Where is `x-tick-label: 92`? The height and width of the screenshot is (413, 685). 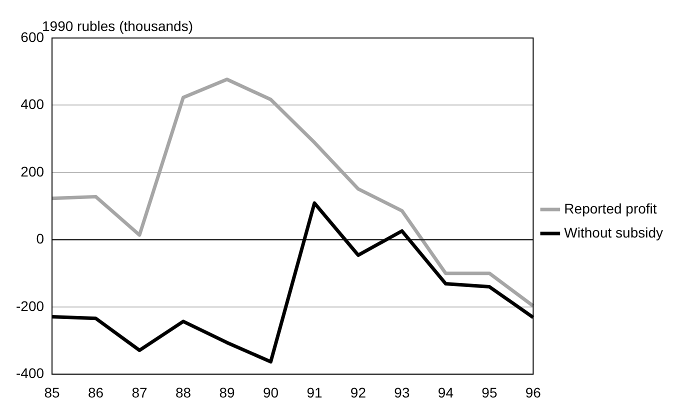 x-tick-label: 92 is located at coordinates (358, 392).